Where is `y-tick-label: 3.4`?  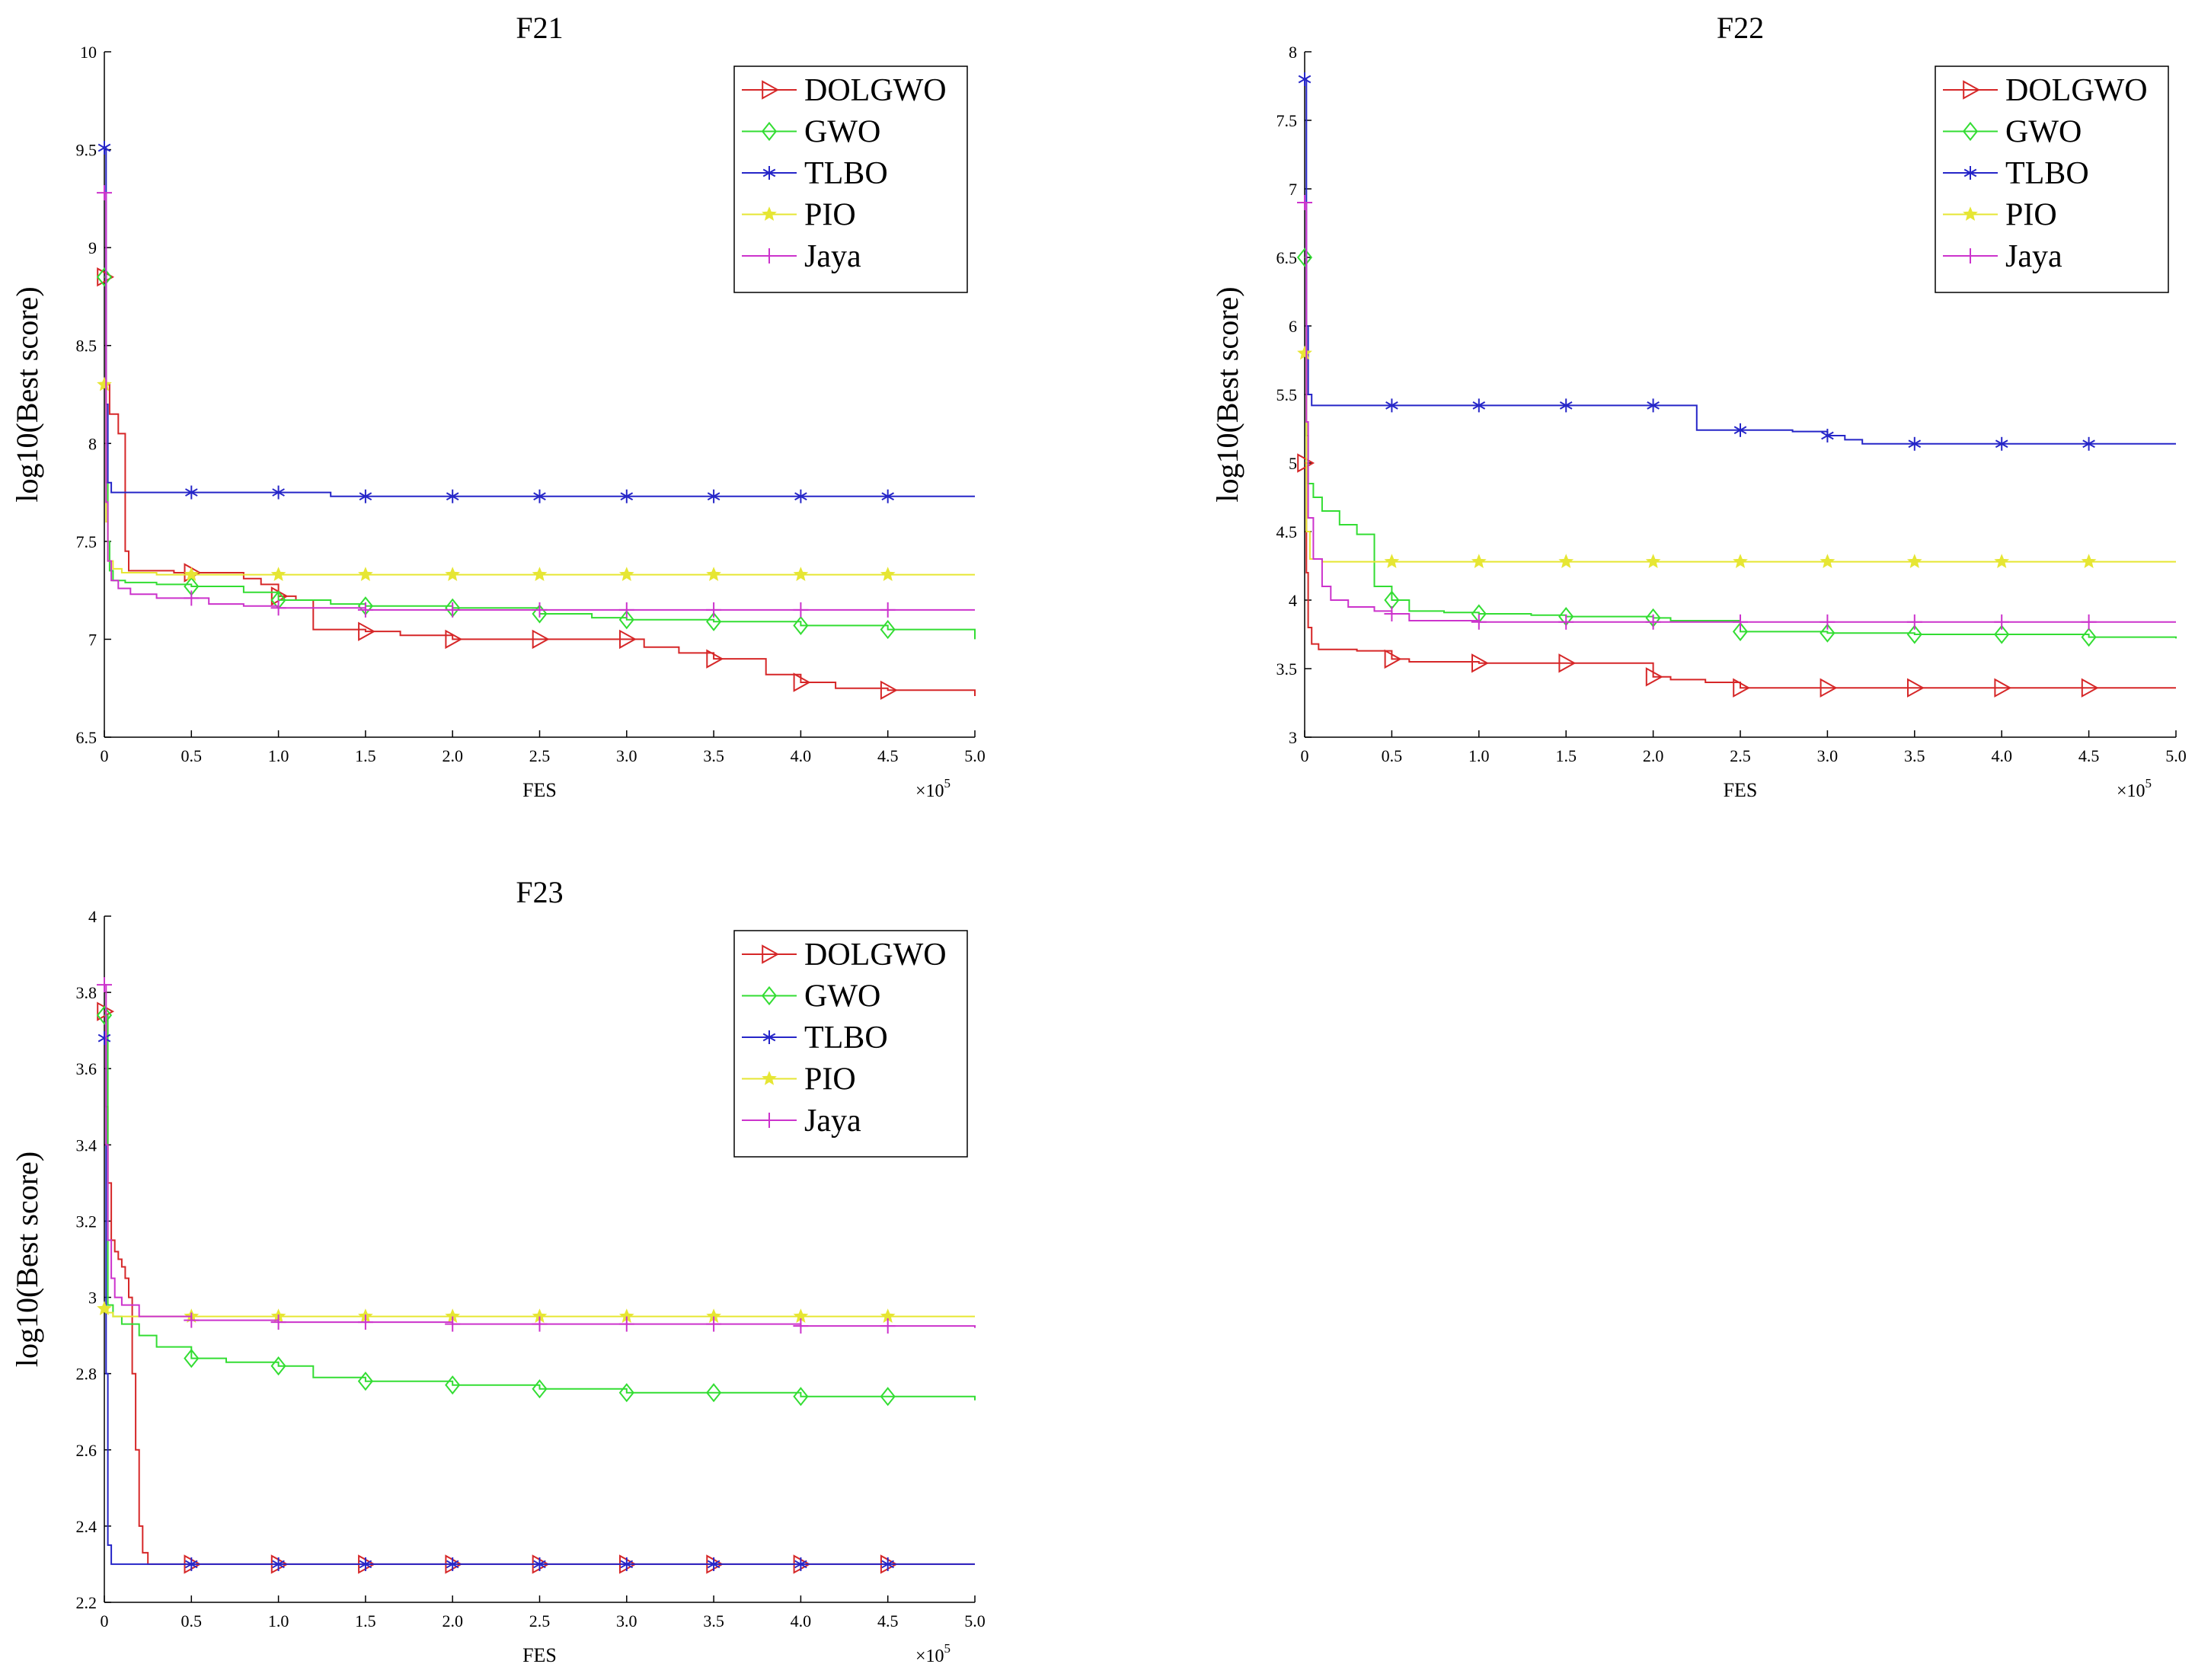 y-tick-label: 3.4 is located at coordinates (86, 1145).